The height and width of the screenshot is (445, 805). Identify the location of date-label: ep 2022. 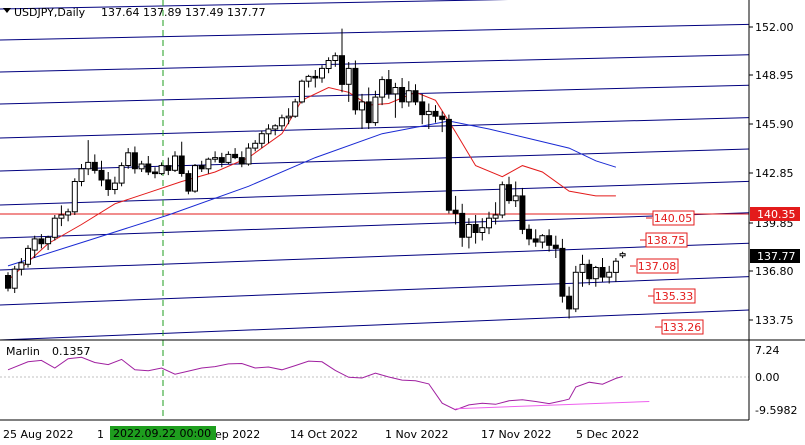
(237, 434).